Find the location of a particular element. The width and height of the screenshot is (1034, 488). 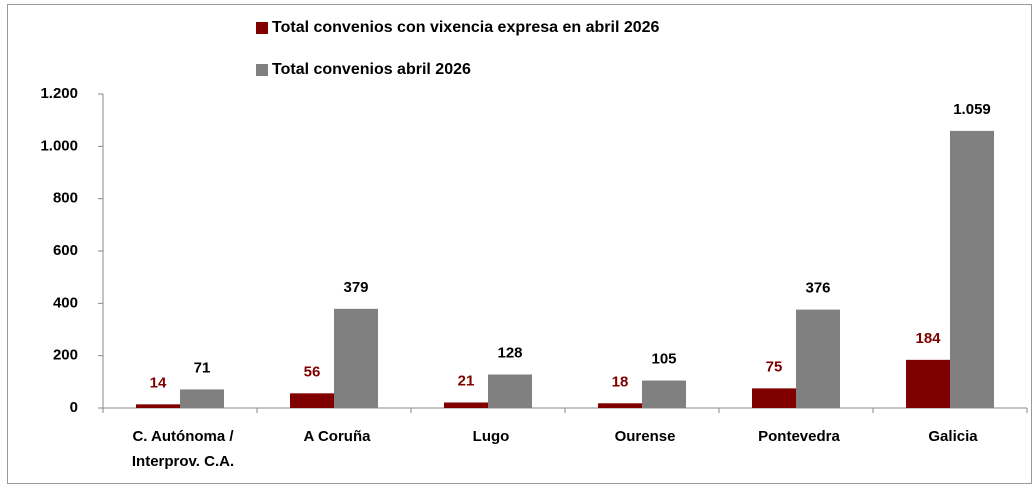

y-tick-label: 600 is located at coordinates (65, 250).